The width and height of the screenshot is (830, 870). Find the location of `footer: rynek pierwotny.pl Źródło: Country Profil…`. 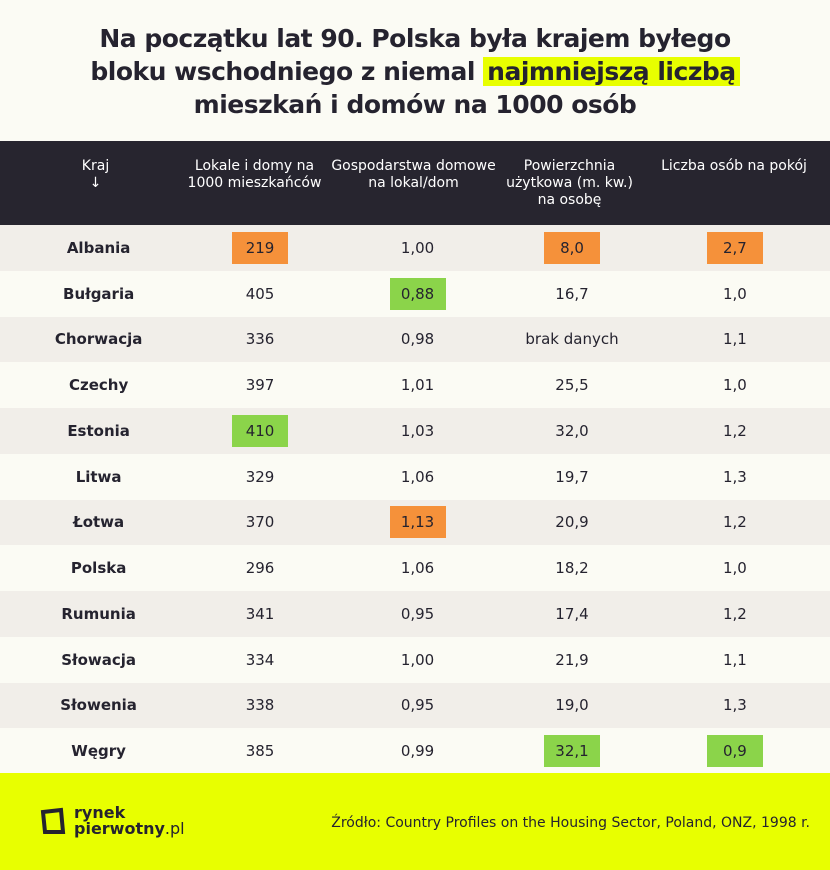

footer: rynek pierwotny.pl Źródło: Country Profil… is located at coordinates (415, 821).